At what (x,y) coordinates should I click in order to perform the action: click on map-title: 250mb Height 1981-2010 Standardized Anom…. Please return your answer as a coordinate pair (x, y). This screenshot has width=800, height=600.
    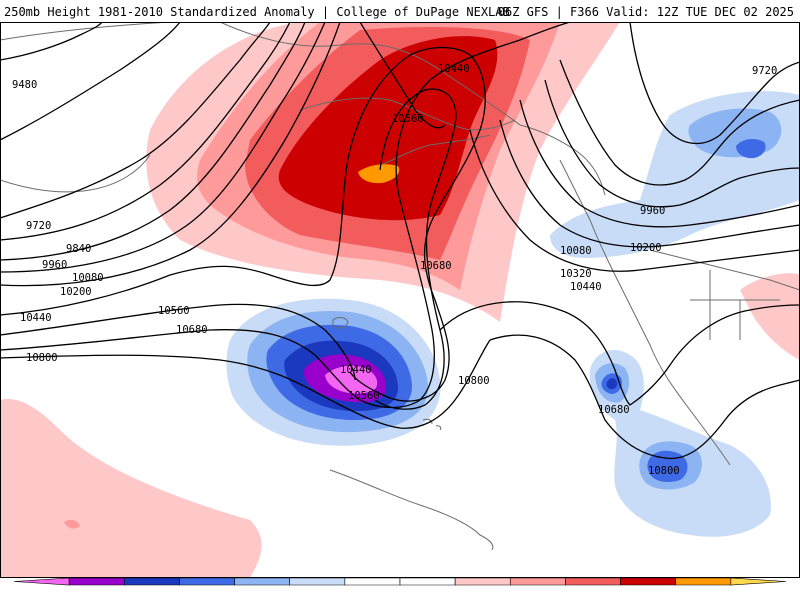
    Looking at the image, I should click on (257, 12).